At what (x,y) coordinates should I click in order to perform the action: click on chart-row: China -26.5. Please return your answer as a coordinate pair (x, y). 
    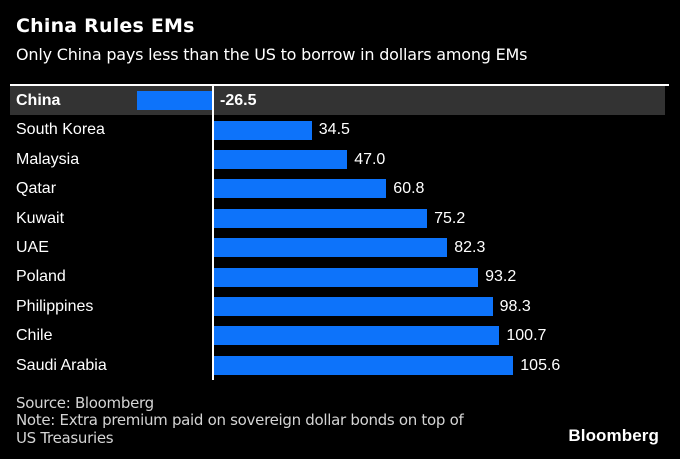
    Looking at the image, I should click on (337, 101).